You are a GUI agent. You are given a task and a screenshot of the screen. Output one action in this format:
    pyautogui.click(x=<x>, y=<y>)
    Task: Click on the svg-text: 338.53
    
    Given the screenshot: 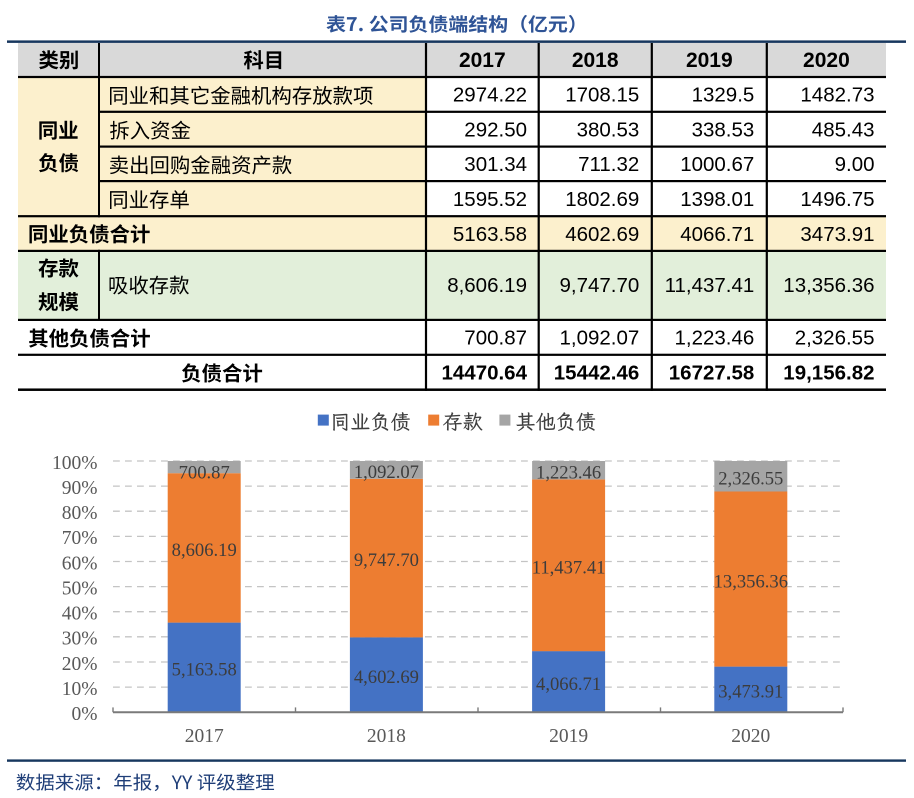 What is the action you would take?
    pyautogui.click(x=723, y=130)
    